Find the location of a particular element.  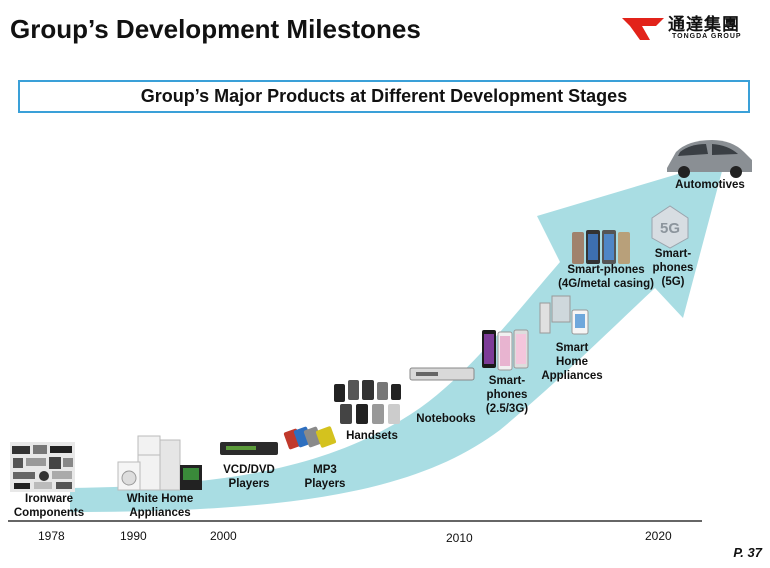

label-vcd-dvd: VCD/DVD Players is located at coordinates (249, 477).